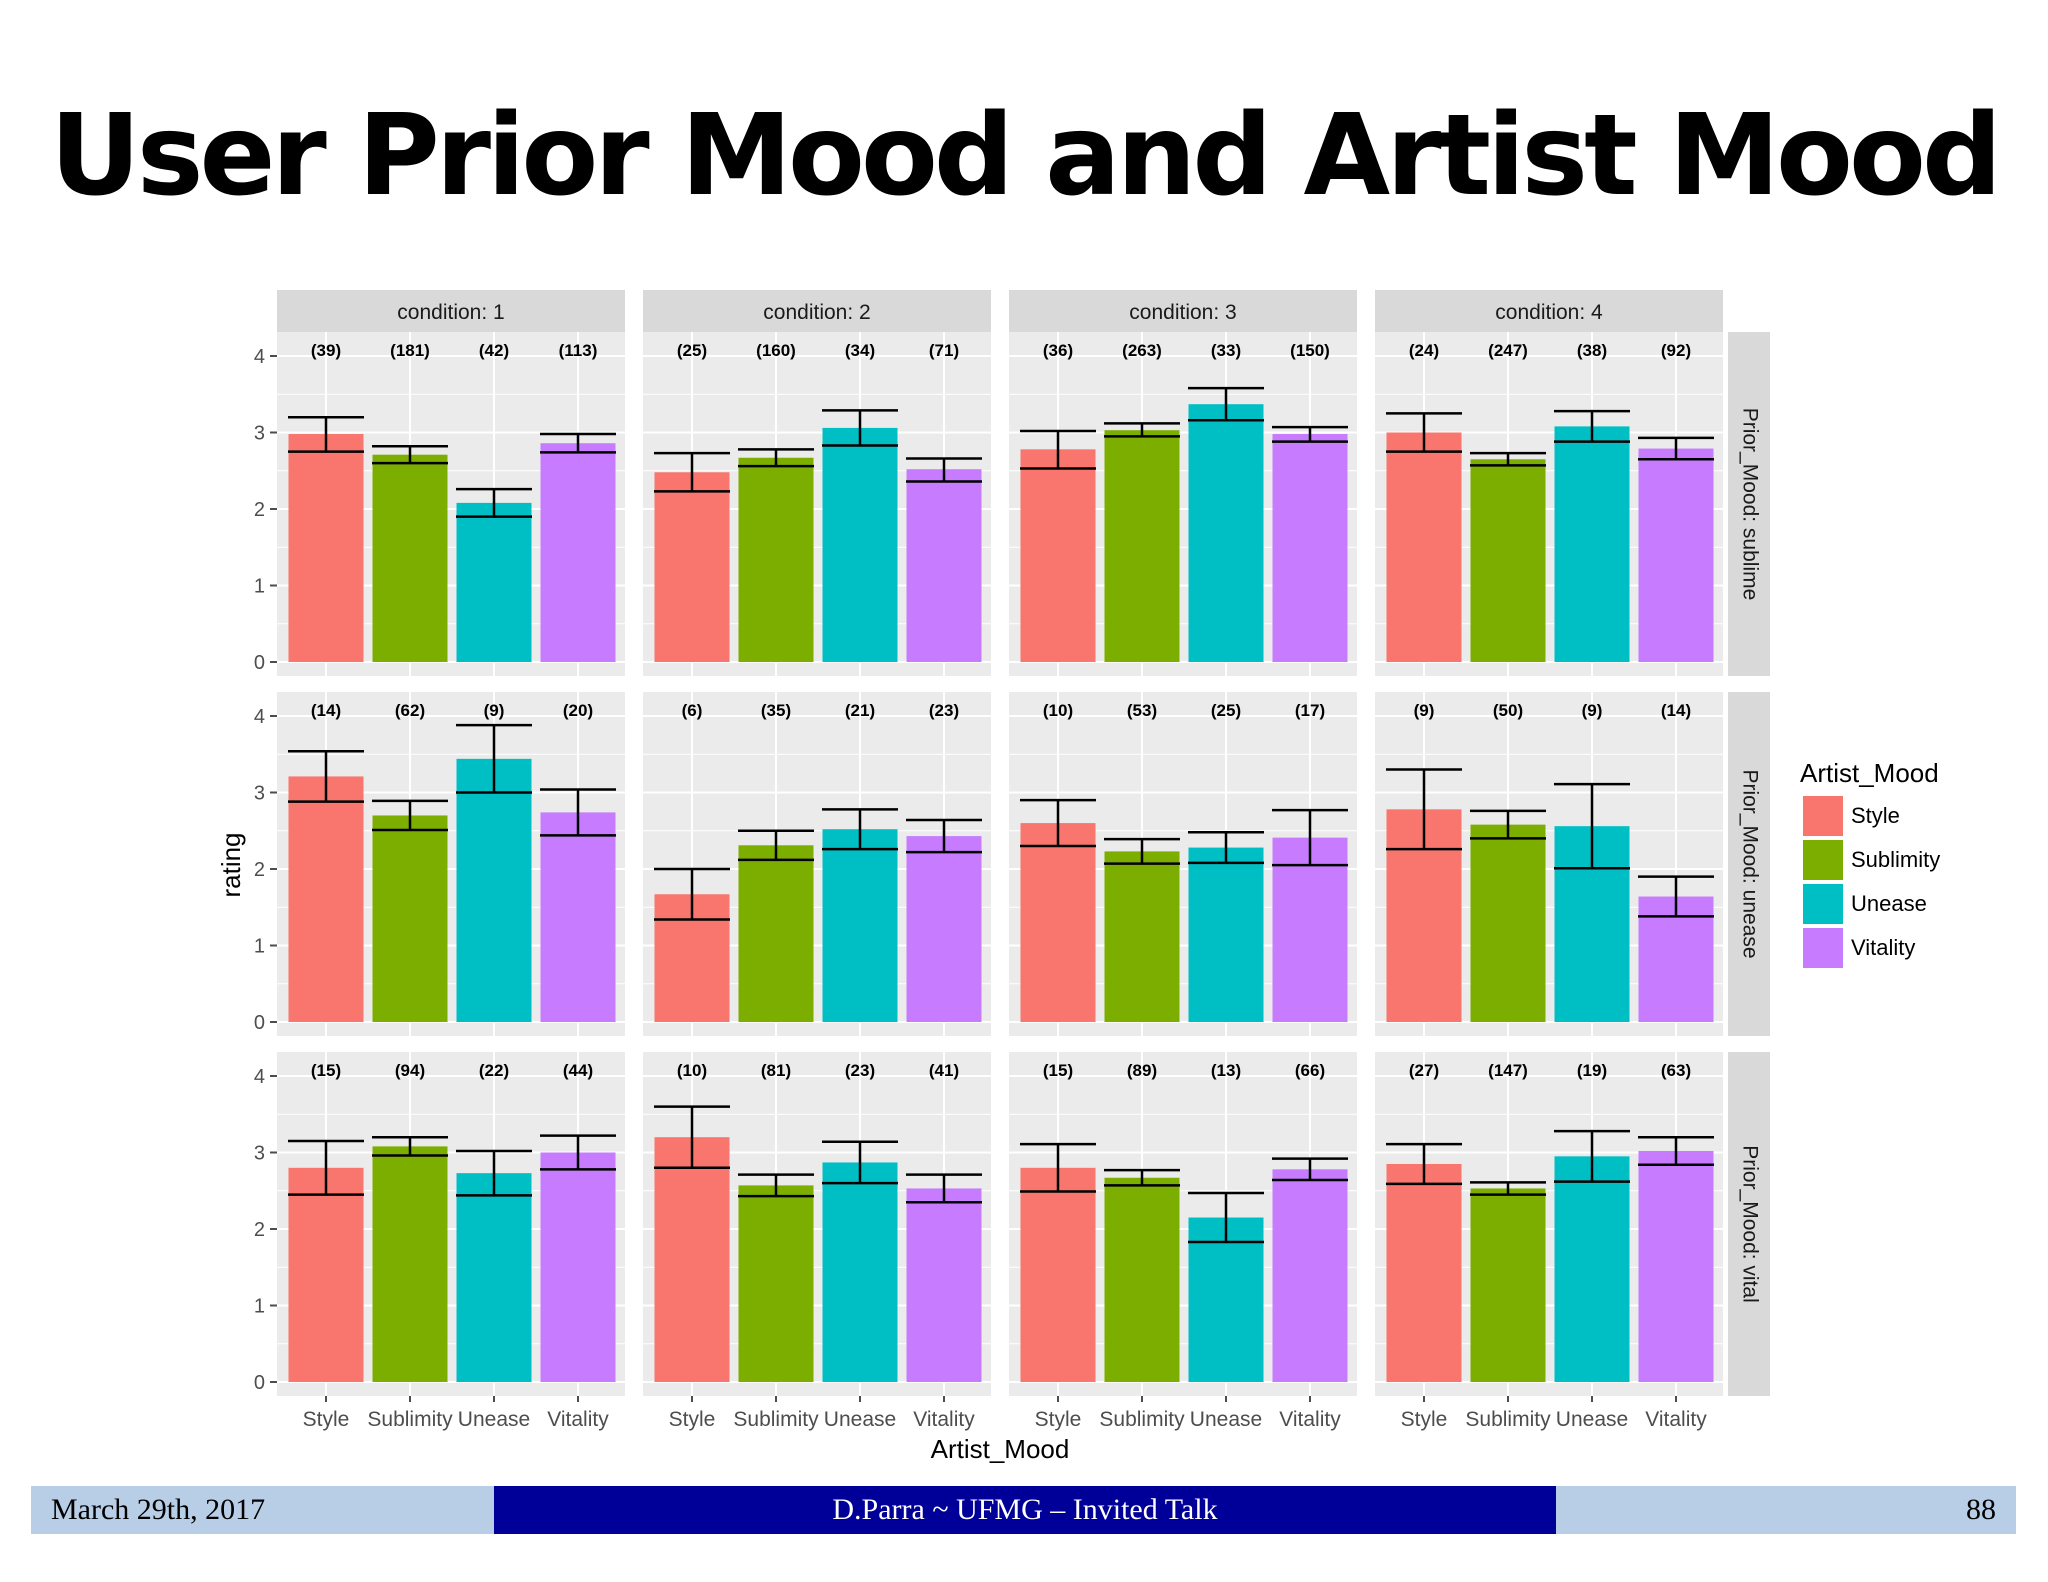 The height and width of the screenshot is (1582, 2048). What do you see at coordinates (692, 710) in the screenshot?
I see `count-label: (6)` at bounding box center [692, 710].